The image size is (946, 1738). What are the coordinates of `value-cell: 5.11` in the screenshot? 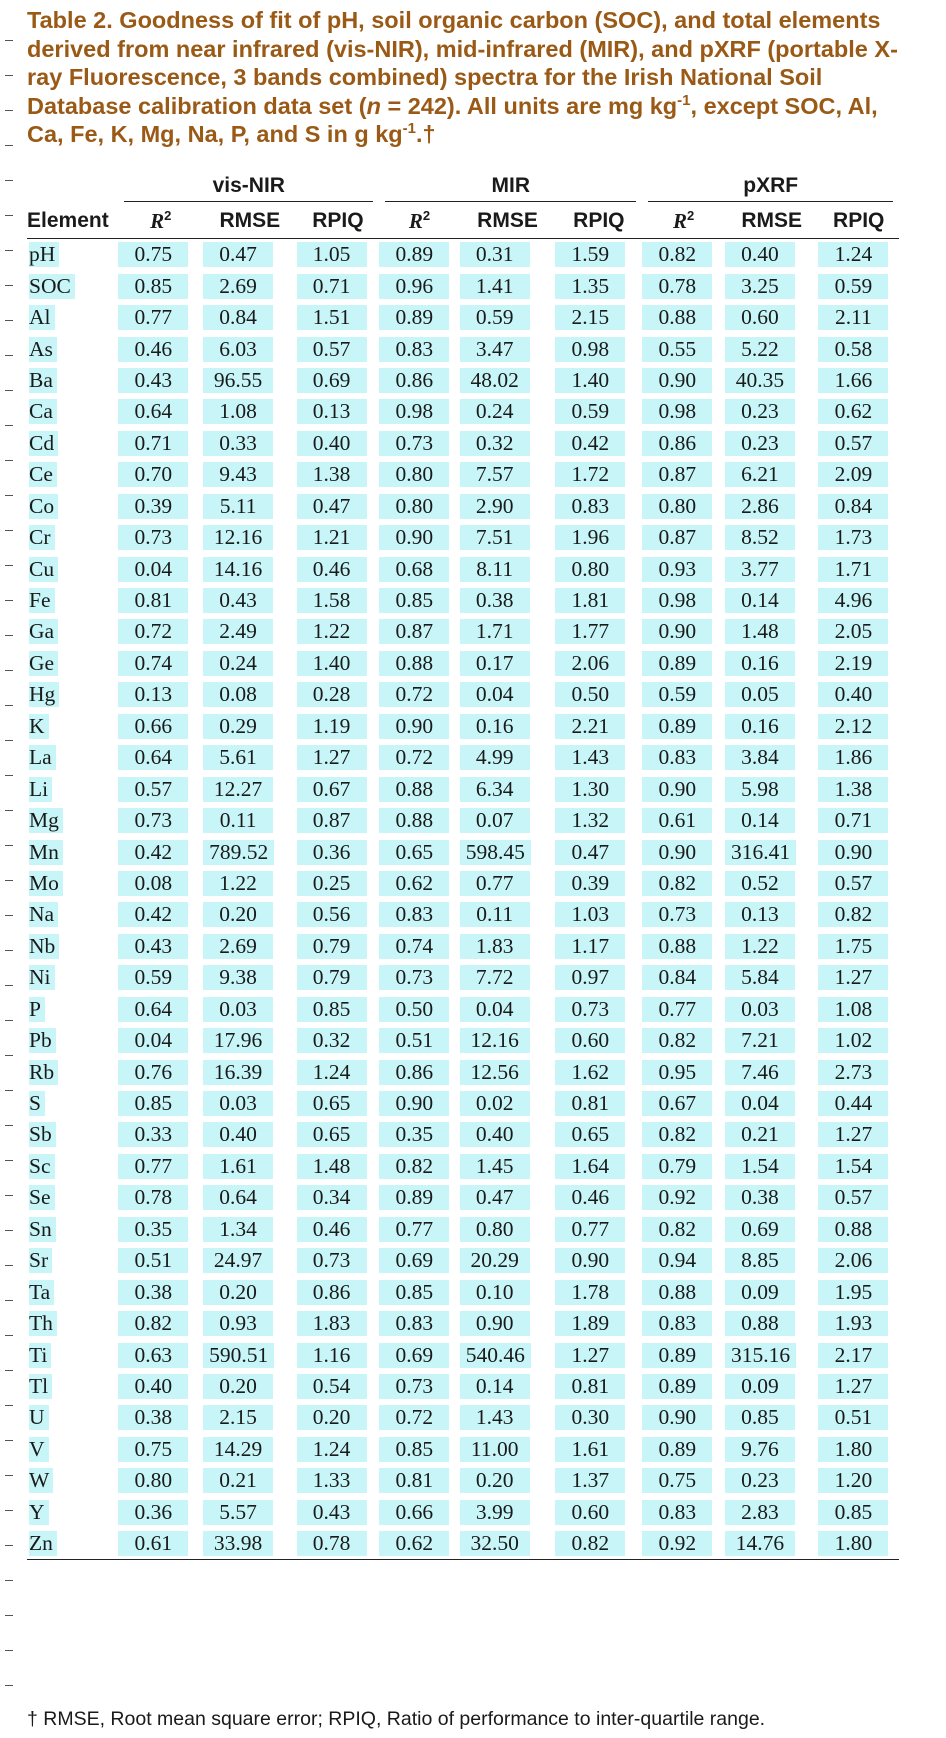 It's located at (249, 506).